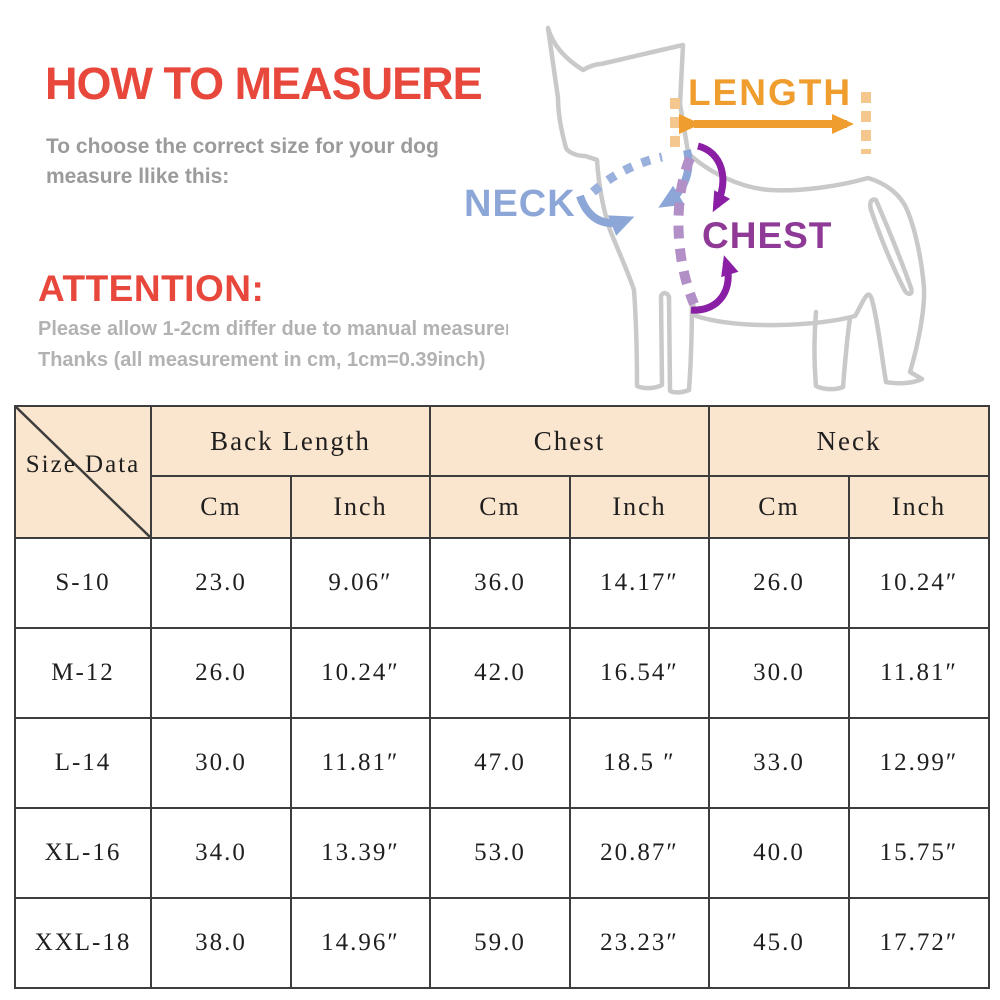 The image size is (1000, 1000). Describe the element at coordinates (290, 441) in the screenshot. I see `group-header-back-length: Back Length` at that location.